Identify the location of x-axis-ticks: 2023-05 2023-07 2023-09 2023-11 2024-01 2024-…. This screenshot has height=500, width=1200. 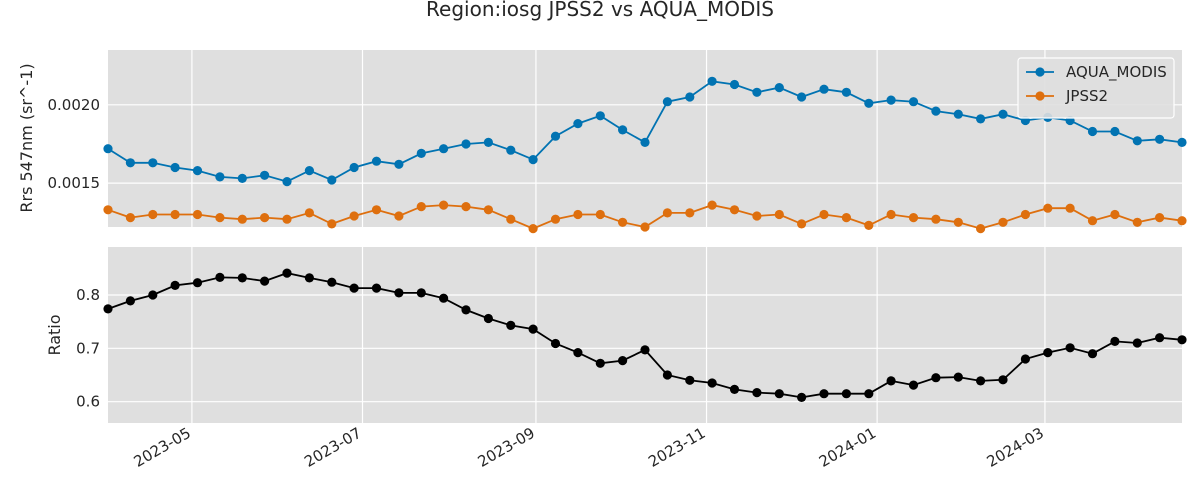
(589, 447).